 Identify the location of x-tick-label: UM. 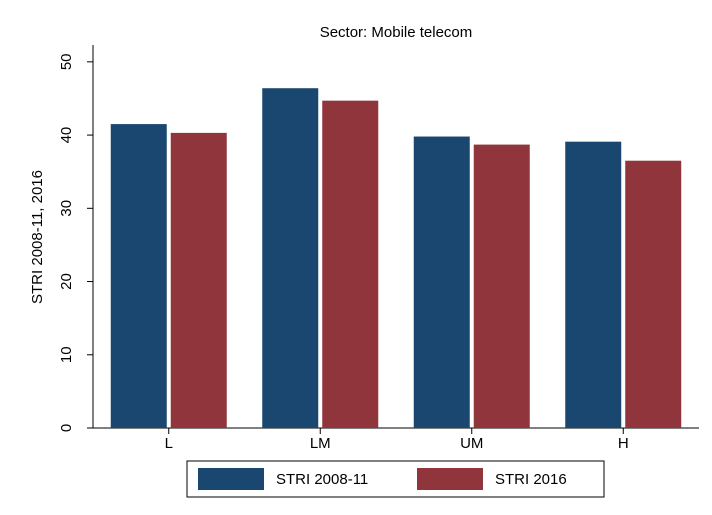
(471, 443).